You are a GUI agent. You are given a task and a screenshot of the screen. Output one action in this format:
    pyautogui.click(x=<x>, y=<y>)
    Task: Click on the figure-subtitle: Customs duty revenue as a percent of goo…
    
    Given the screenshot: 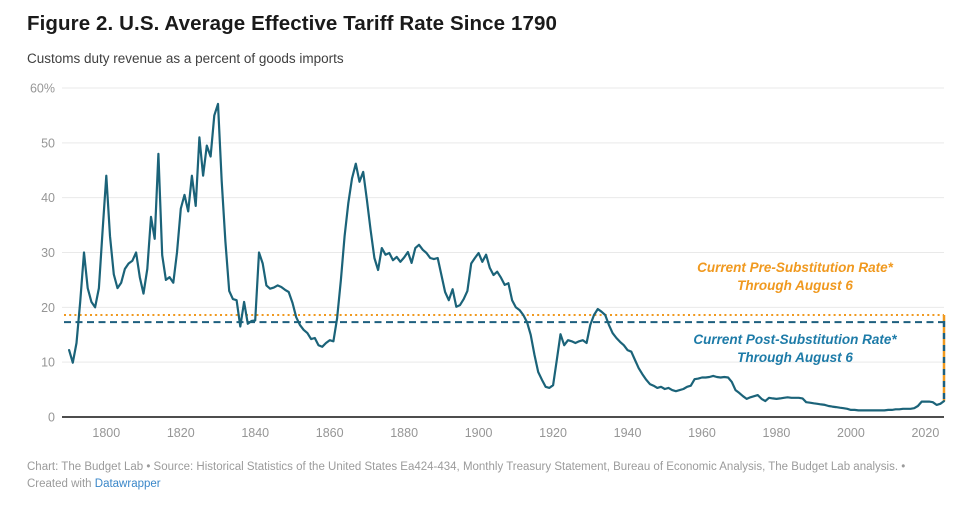 What is the action you would take?
    pyautogui.click(x=185, y=58)
    